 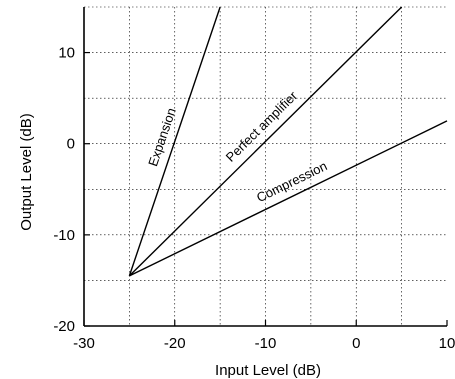 I want to click on x-axis-title: Input Level (dB), so click(x=268, y=370).